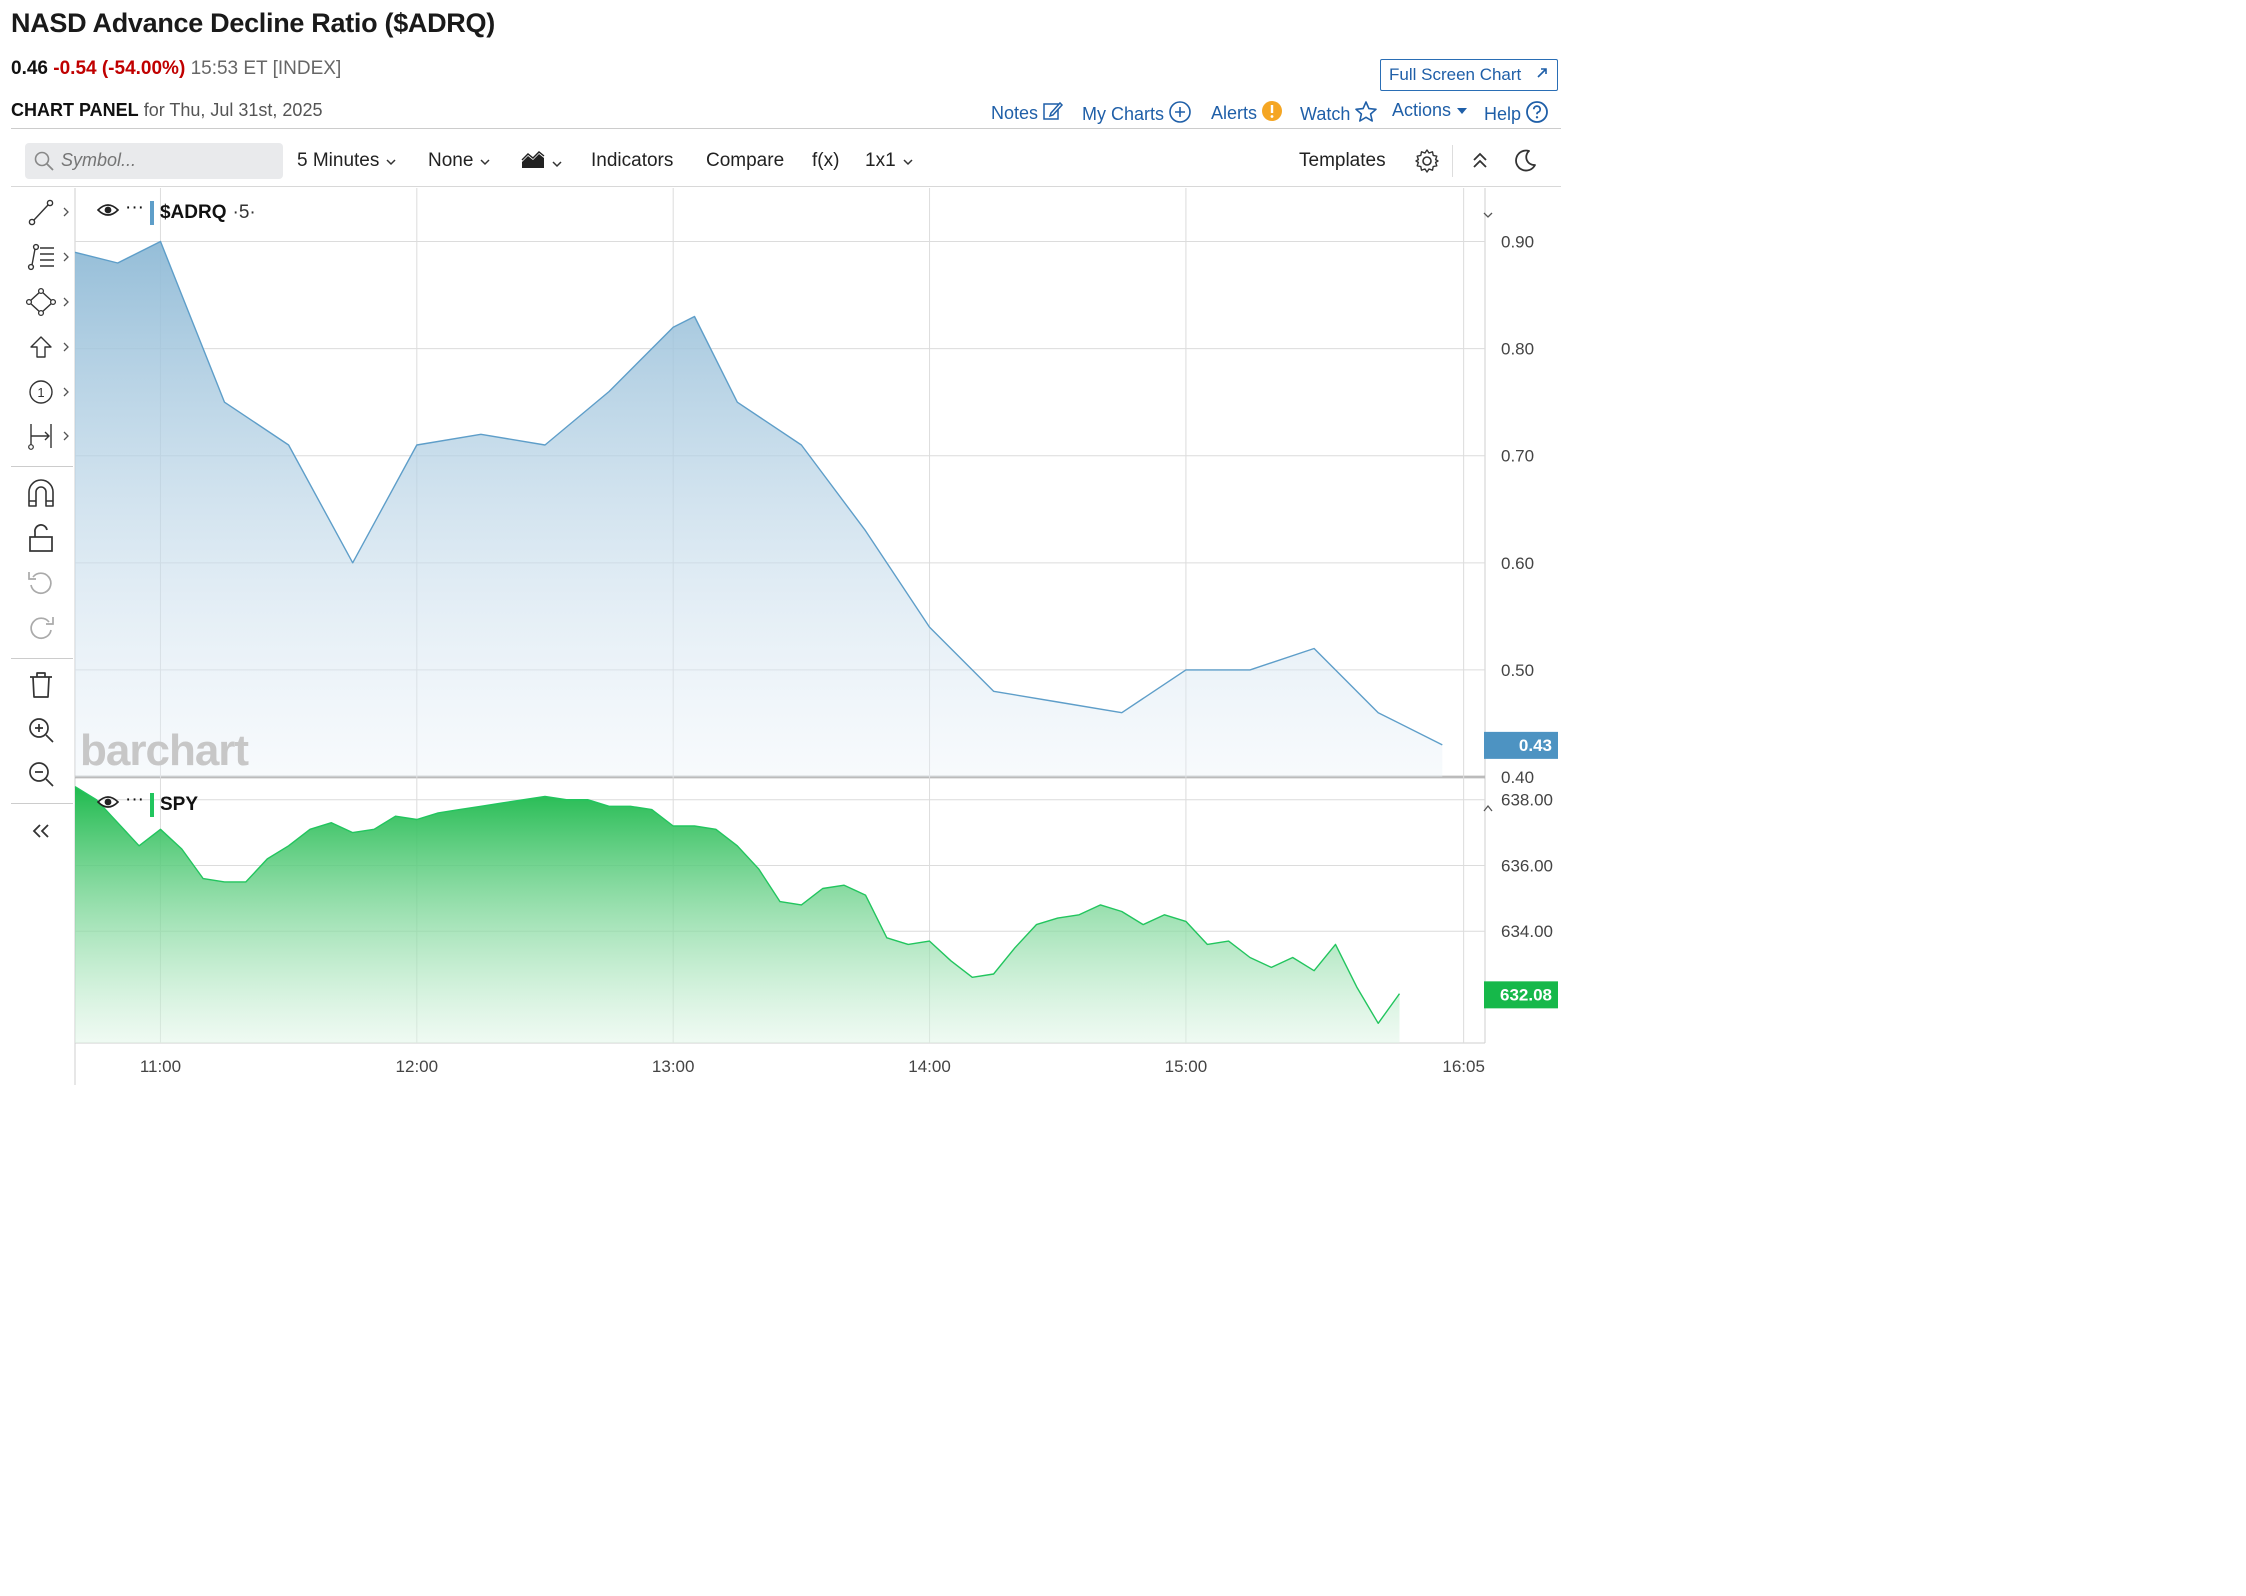 The height and width of the screenshot is (1596, 2246). What do you see at coordinates (151, 805) in the screenshot?
I see `spy-color-bar` at bounding box center [151, 805].